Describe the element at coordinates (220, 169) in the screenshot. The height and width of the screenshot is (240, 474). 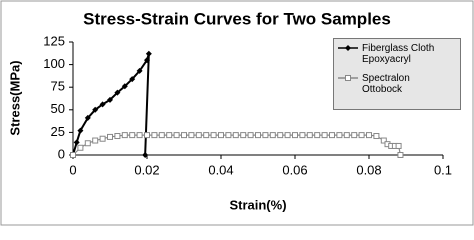
I see `x-tick-label: 0.04` at that location.